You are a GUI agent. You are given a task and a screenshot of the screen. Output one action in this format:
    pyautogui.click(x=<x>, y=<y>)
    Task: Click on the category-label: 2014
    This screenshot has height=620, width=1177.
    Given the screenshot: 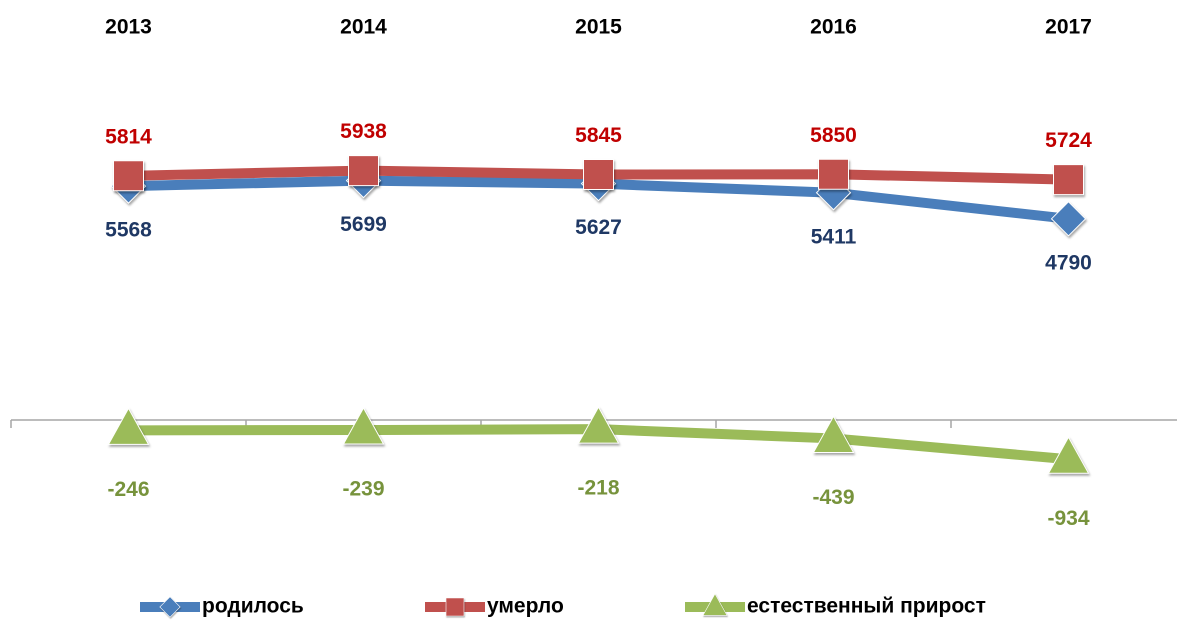 What is the action you would take?
    pyautogui.click(x=363, y=27)
    